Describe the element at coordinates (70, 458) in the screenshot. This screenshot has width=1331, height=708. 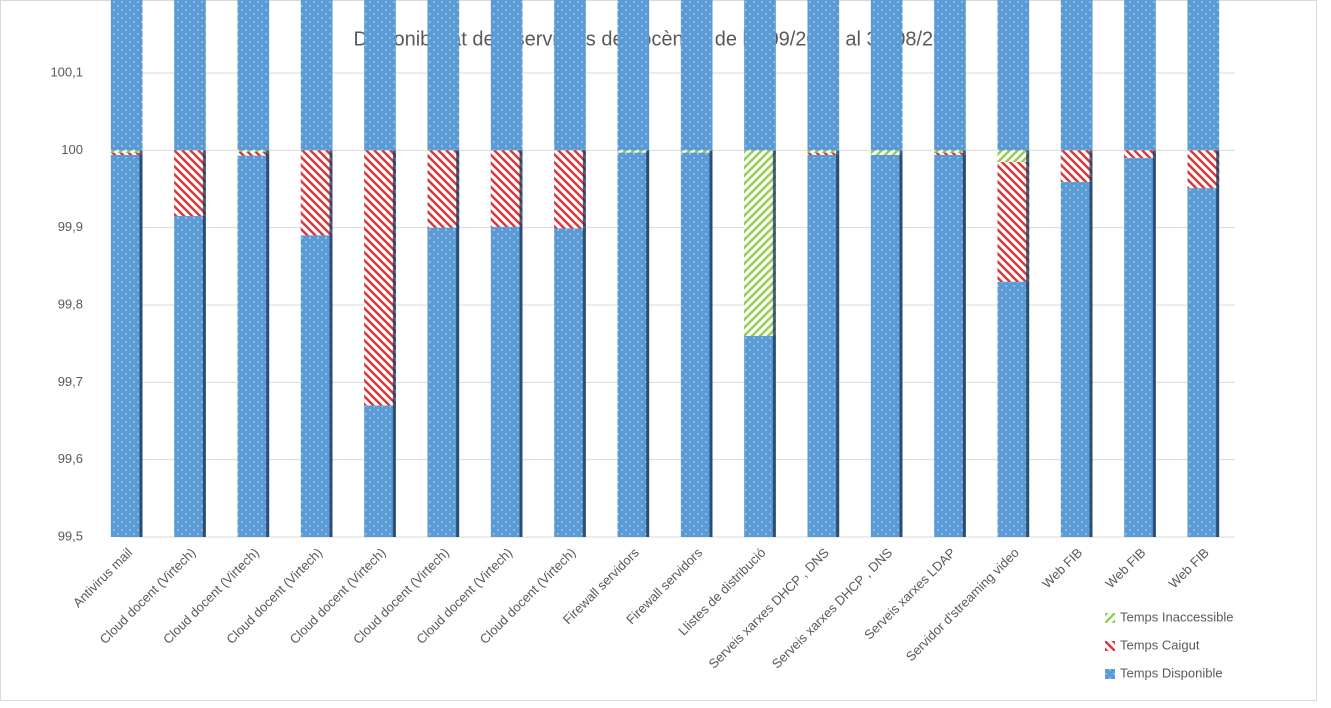
I see `y-tick-label: 99,6` at that location.